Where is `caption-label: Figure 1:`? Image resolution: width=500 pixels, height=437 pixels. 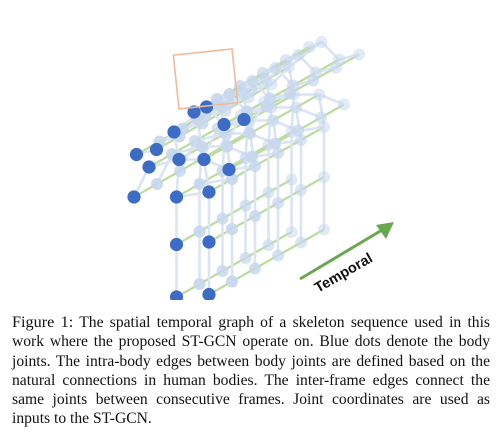 caption-label: Figure 1: is located at coordinates (43, 322).